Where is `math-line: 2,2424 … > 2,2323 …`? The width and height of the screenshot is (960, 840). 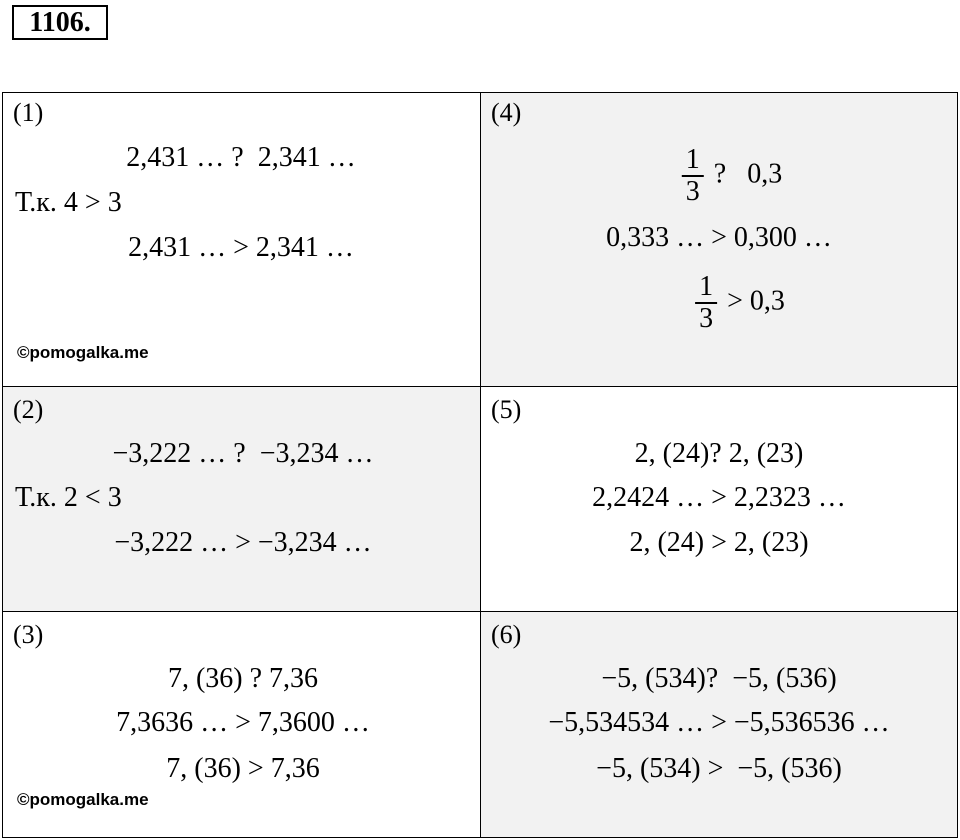
math-line: 2,2424 … > 2,2323 … is located at coordinates (719, 497).